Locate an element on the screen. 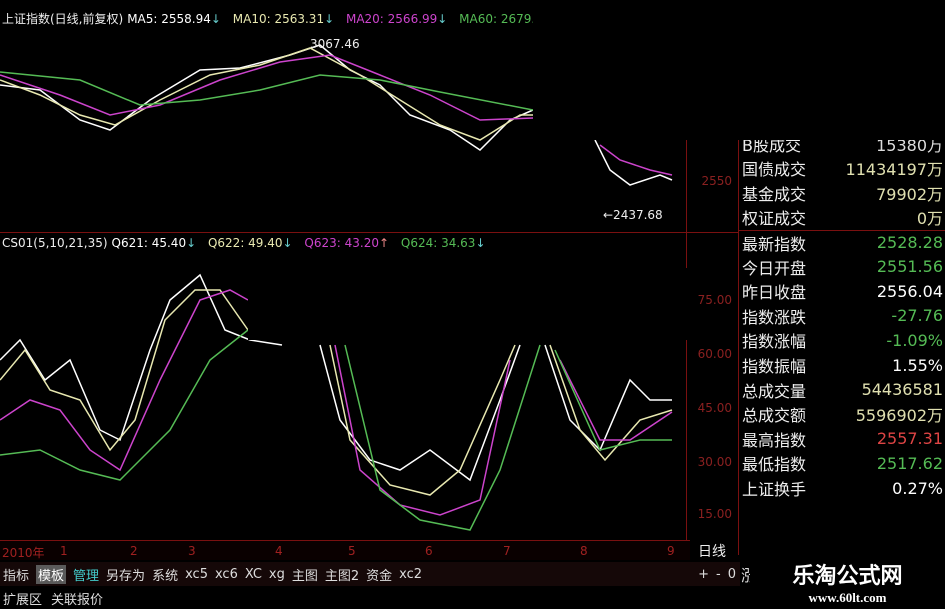 This screenshot has height=609, width=945. date-tick: 8 is located at coordinates (584, 551).